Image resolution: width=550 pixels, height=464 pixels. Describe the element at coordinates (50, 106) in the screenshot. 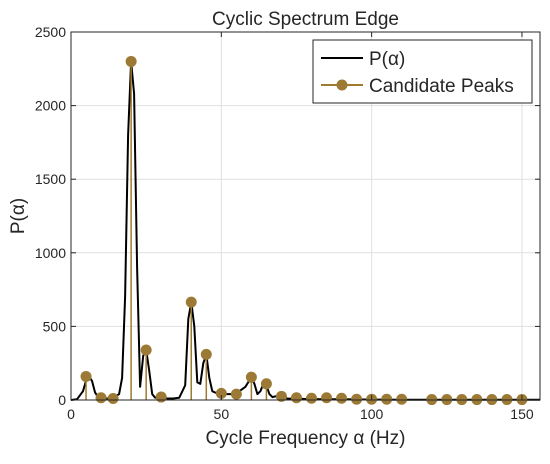

I see `y-tick-label: 2000` at that location.